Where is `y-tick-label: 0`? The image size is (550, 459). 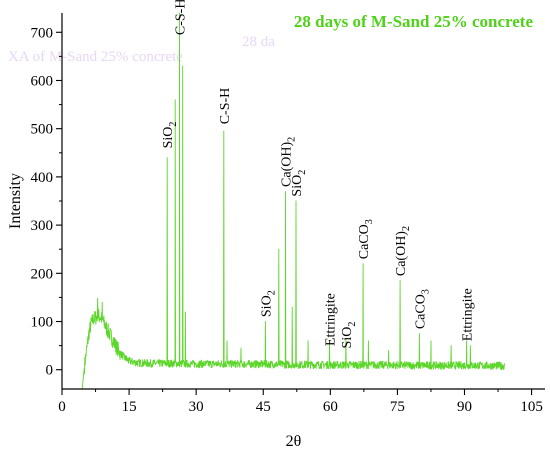 y-tick-label: 0 is located at coordinates (50, 371).